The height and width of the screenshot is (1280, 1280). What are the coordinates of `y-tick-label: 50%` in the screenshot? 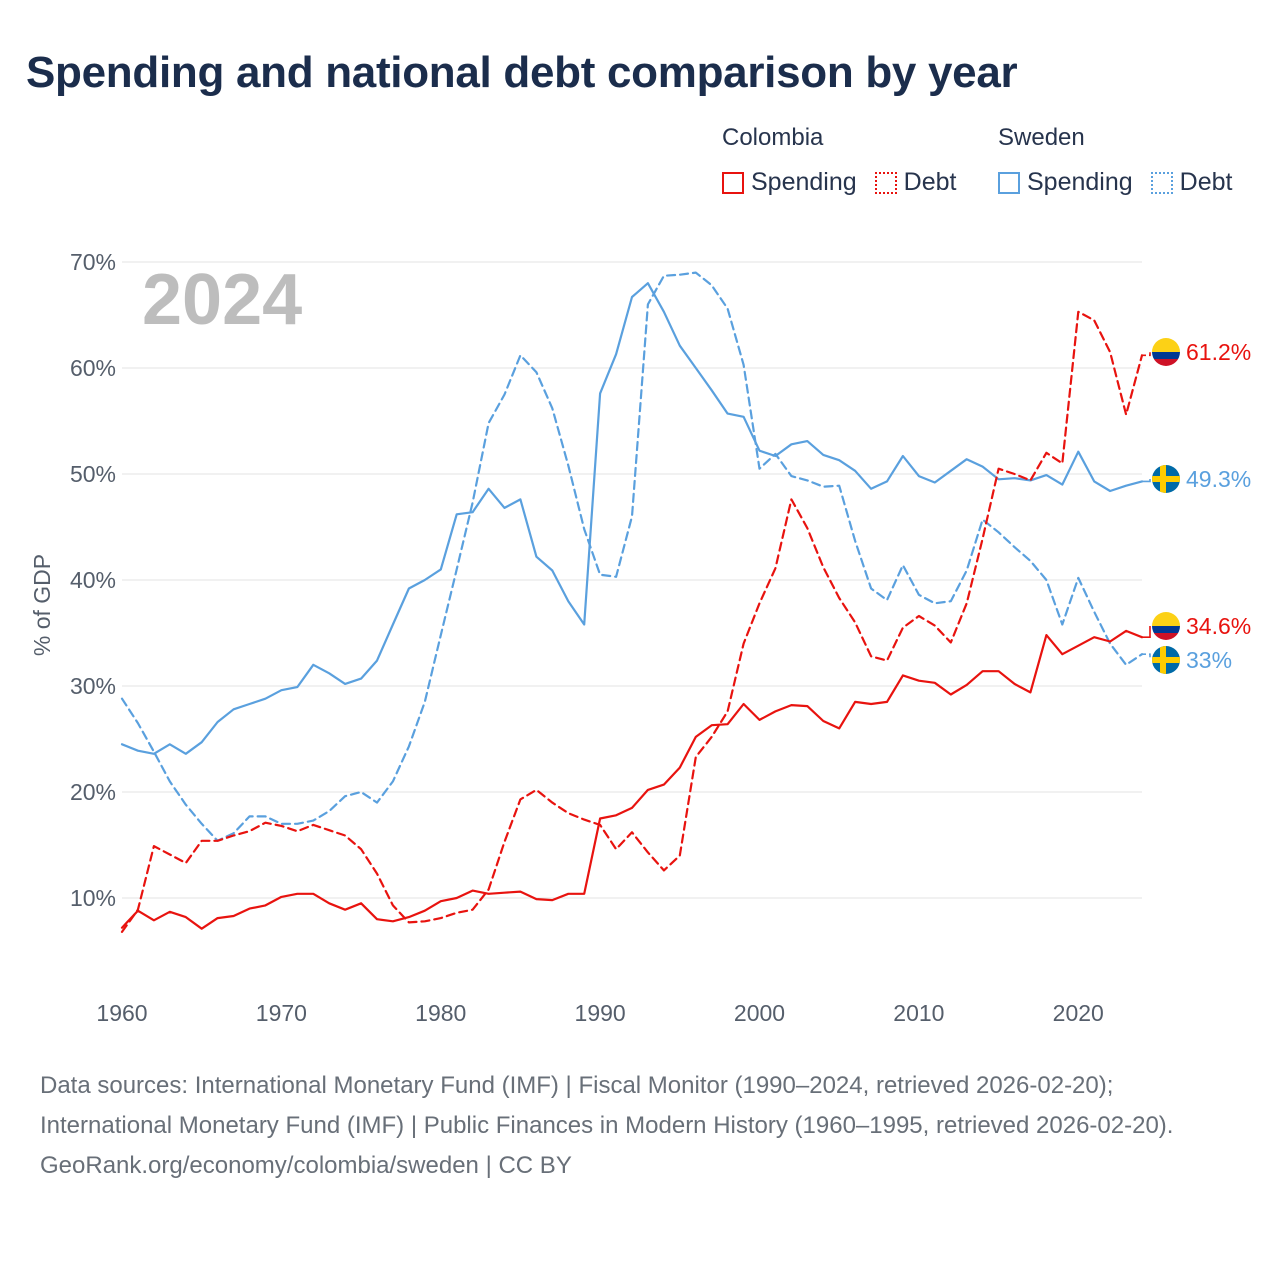 It's located at (93, 474).